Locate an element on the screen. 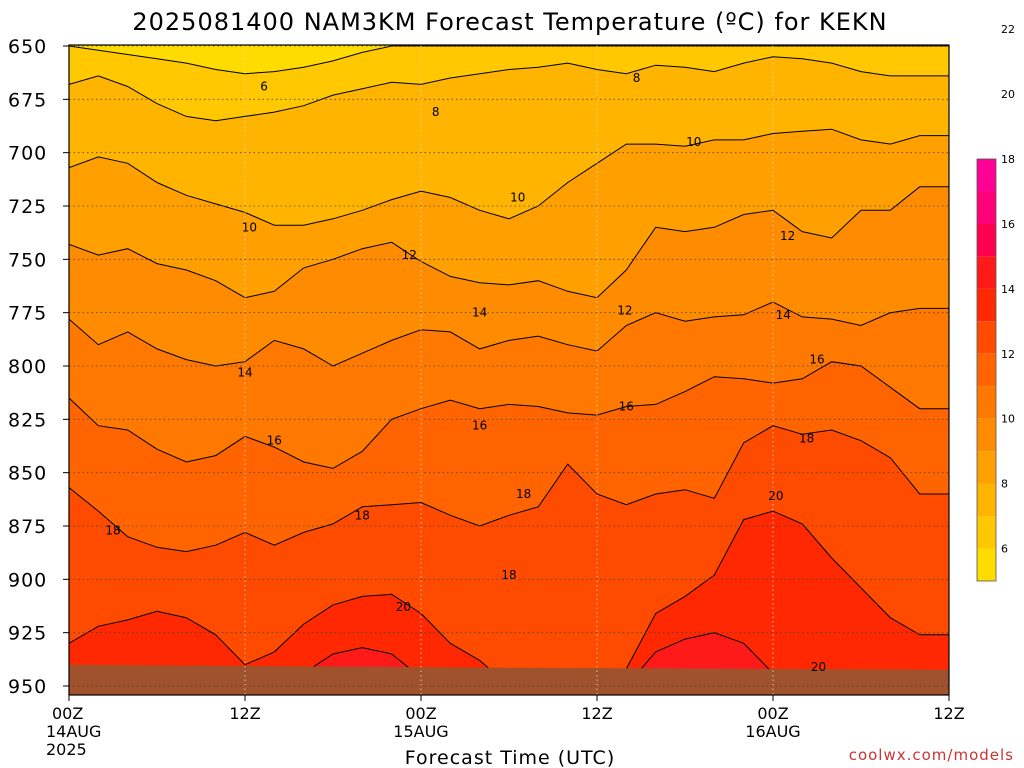 The height and width of the screenshot is (768, 1024). credit-text: coolwx.com/models is located at coordinates (931, 755).